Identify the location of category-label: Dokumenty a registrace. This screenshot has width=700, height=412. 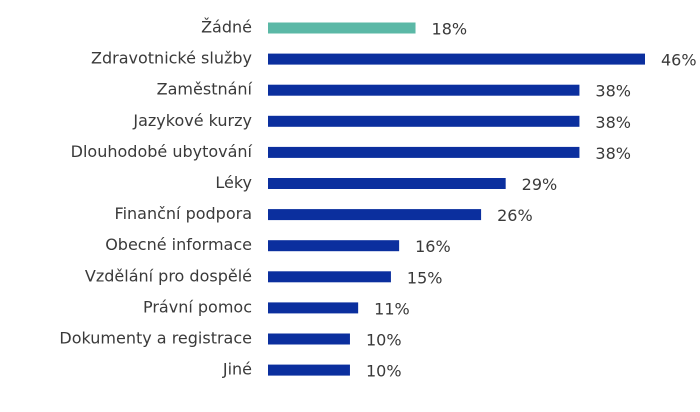
(155, 338).